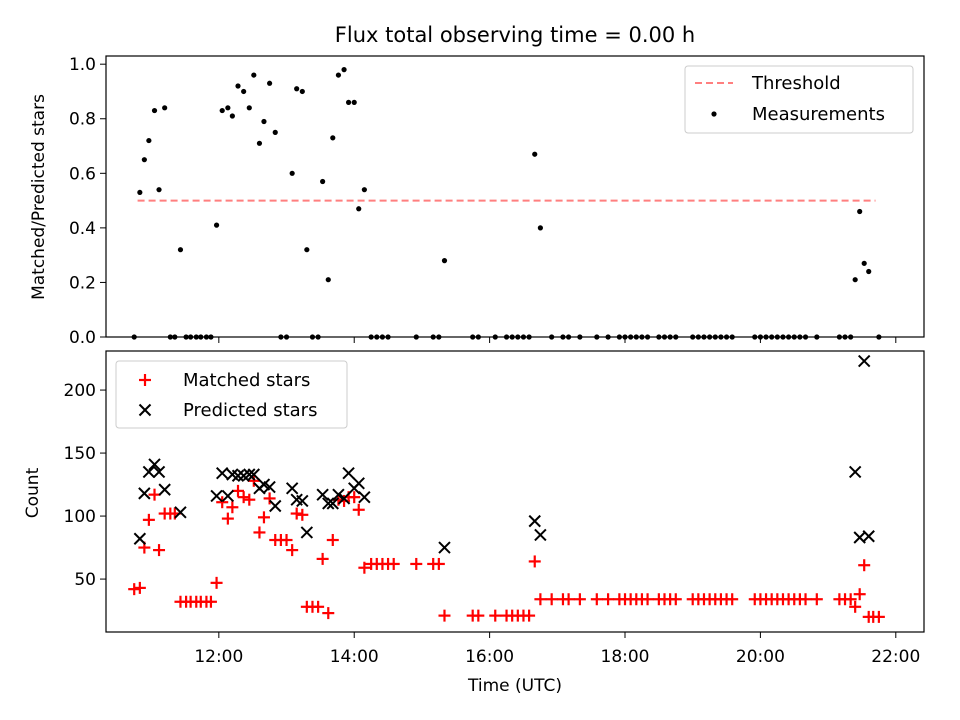  Describe the element at coordinates (82, 229) in the screenshot. I see `top-y-tick-label: 0.4` at that location.